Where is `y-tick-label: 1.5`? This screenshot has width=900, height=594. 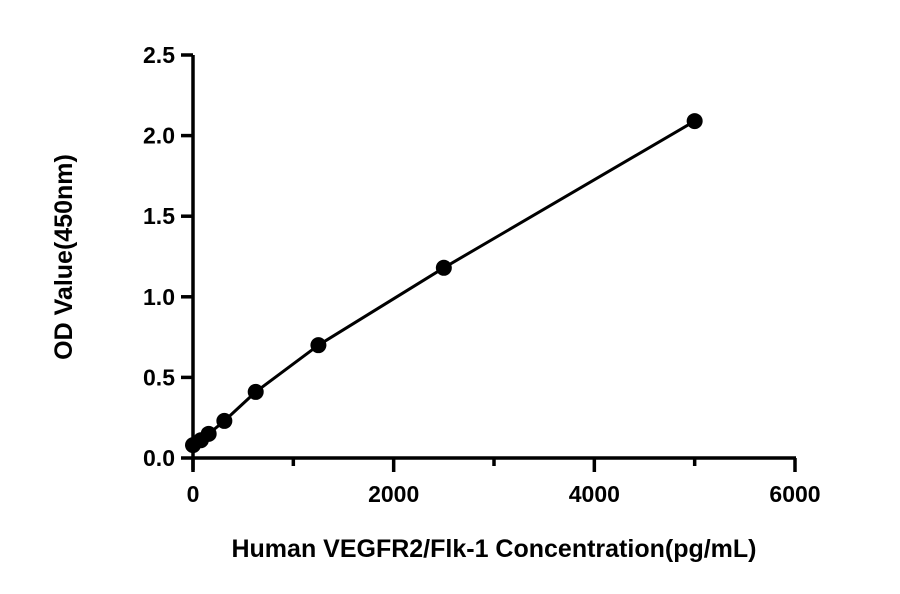
y-tick-label: 1.5 is located at coordinates (159, 216).